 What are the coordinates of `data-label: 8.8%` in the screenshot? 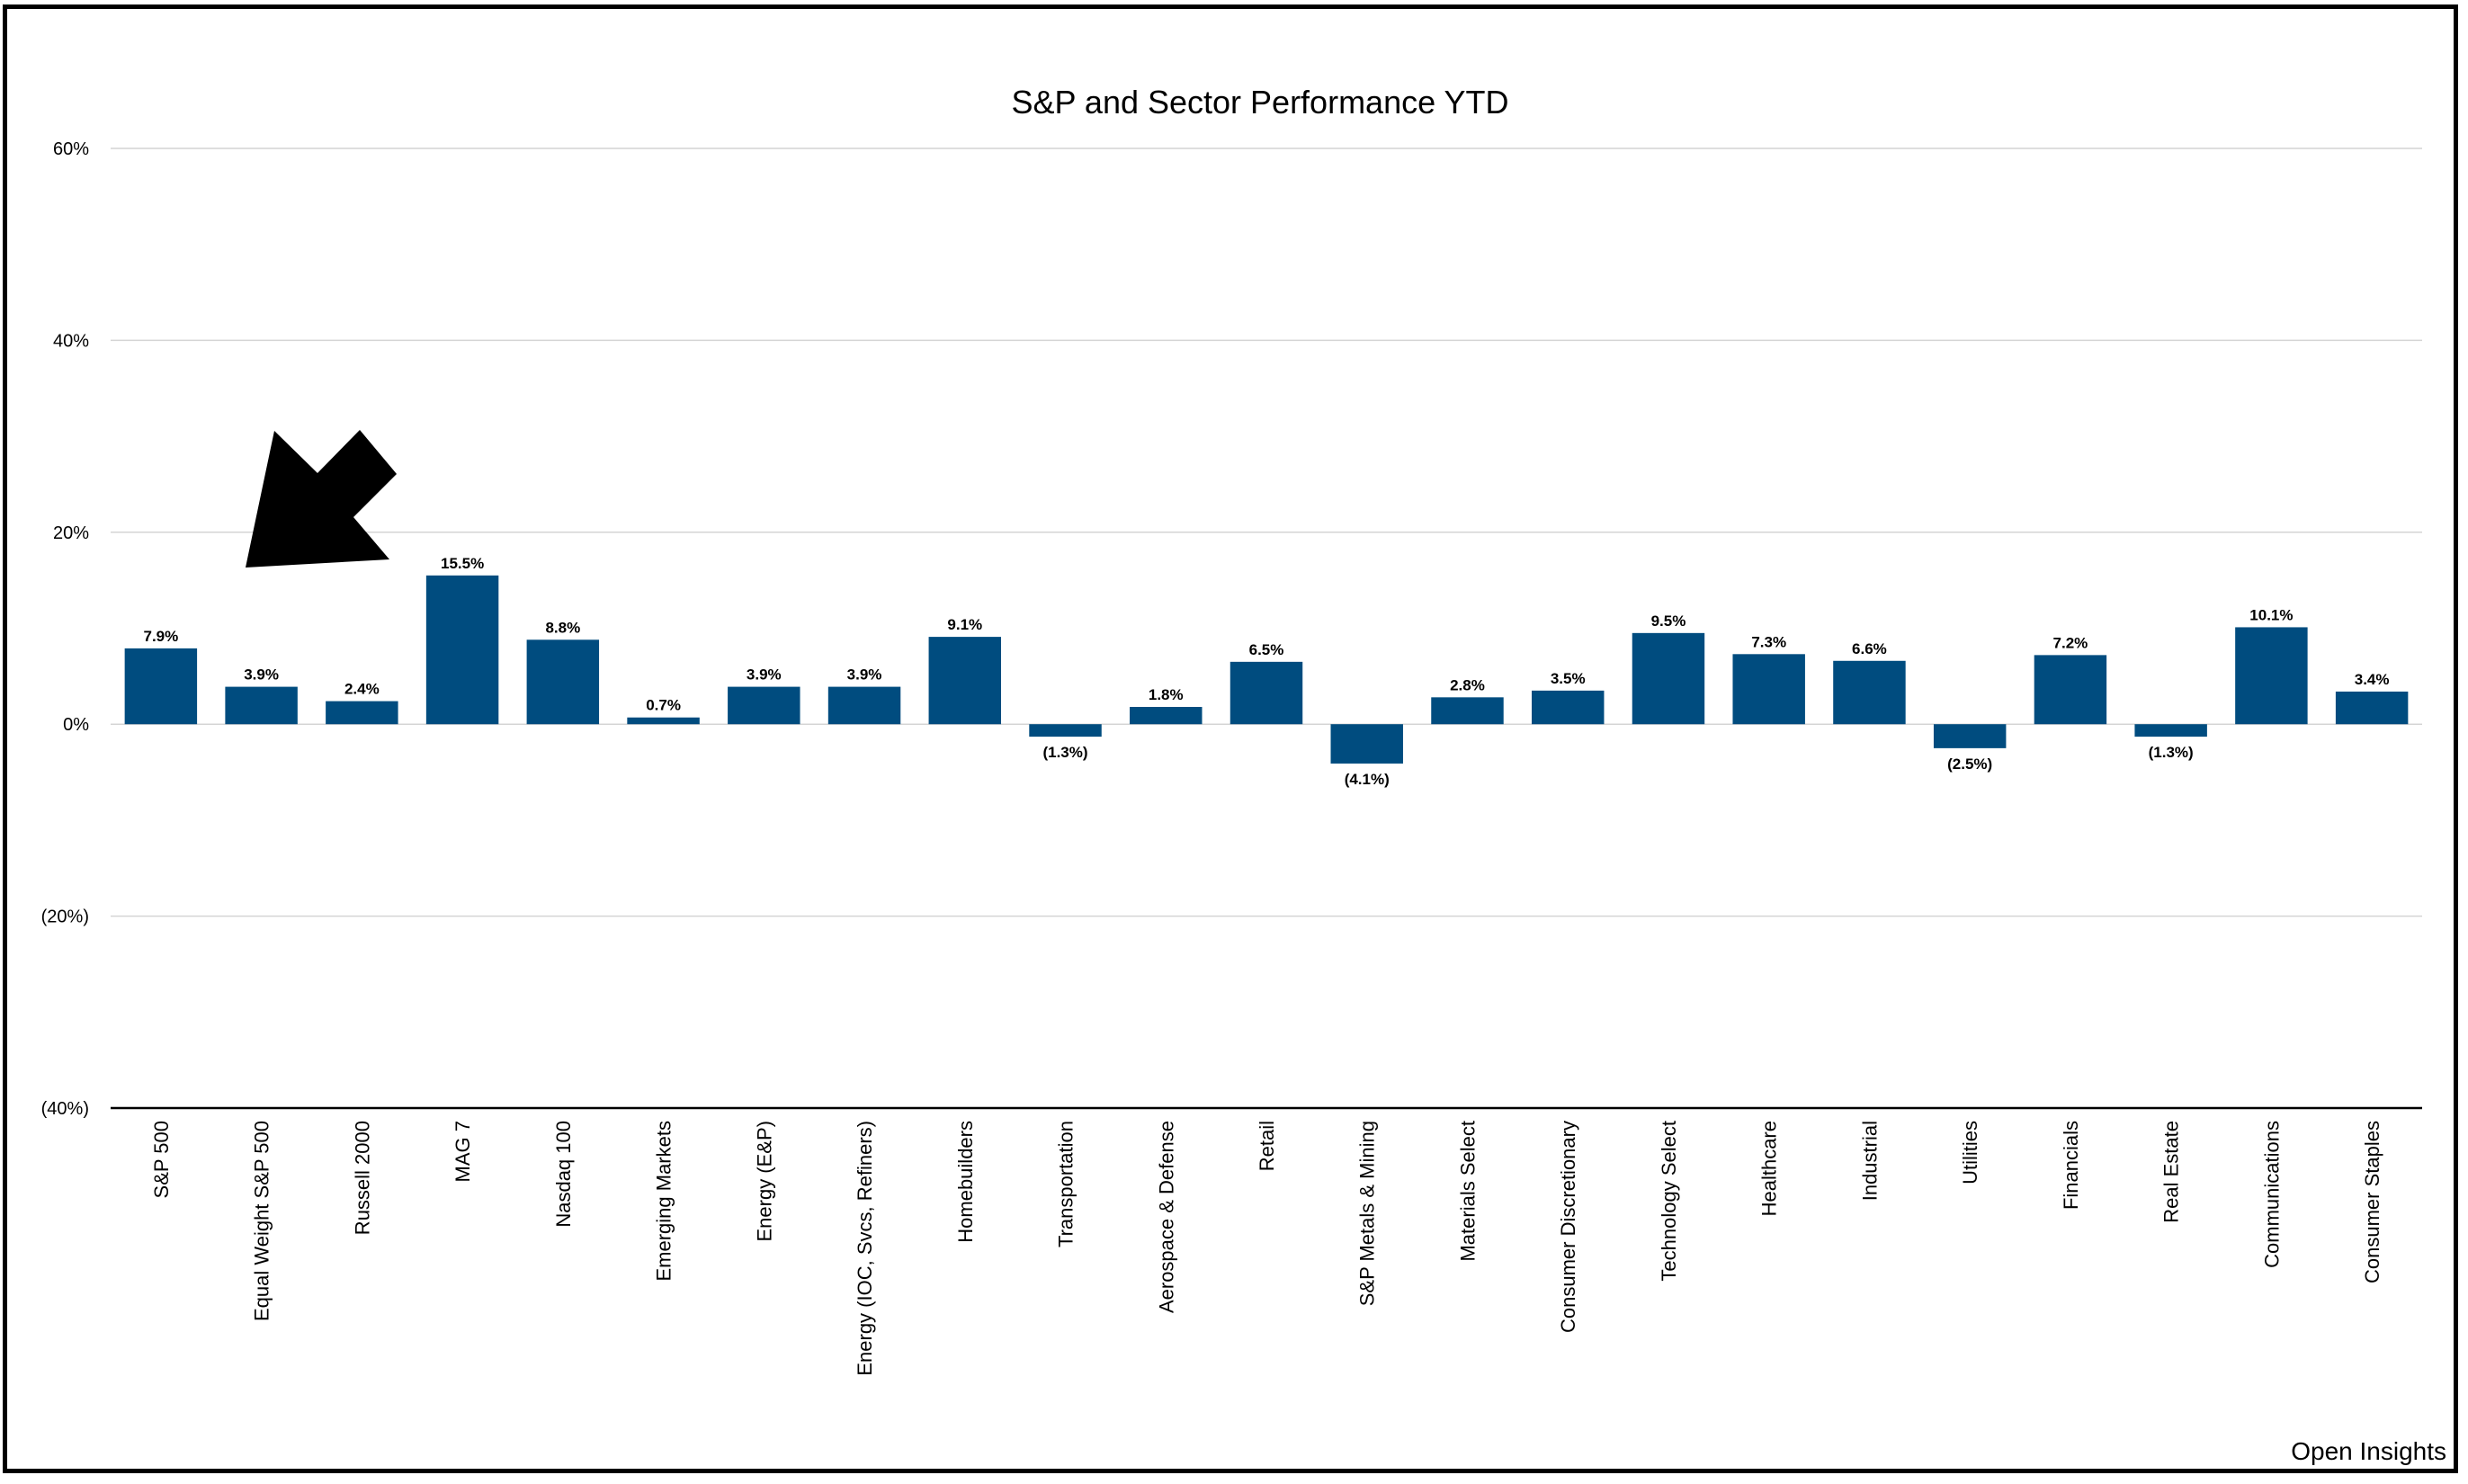 It's located at (562, 627).